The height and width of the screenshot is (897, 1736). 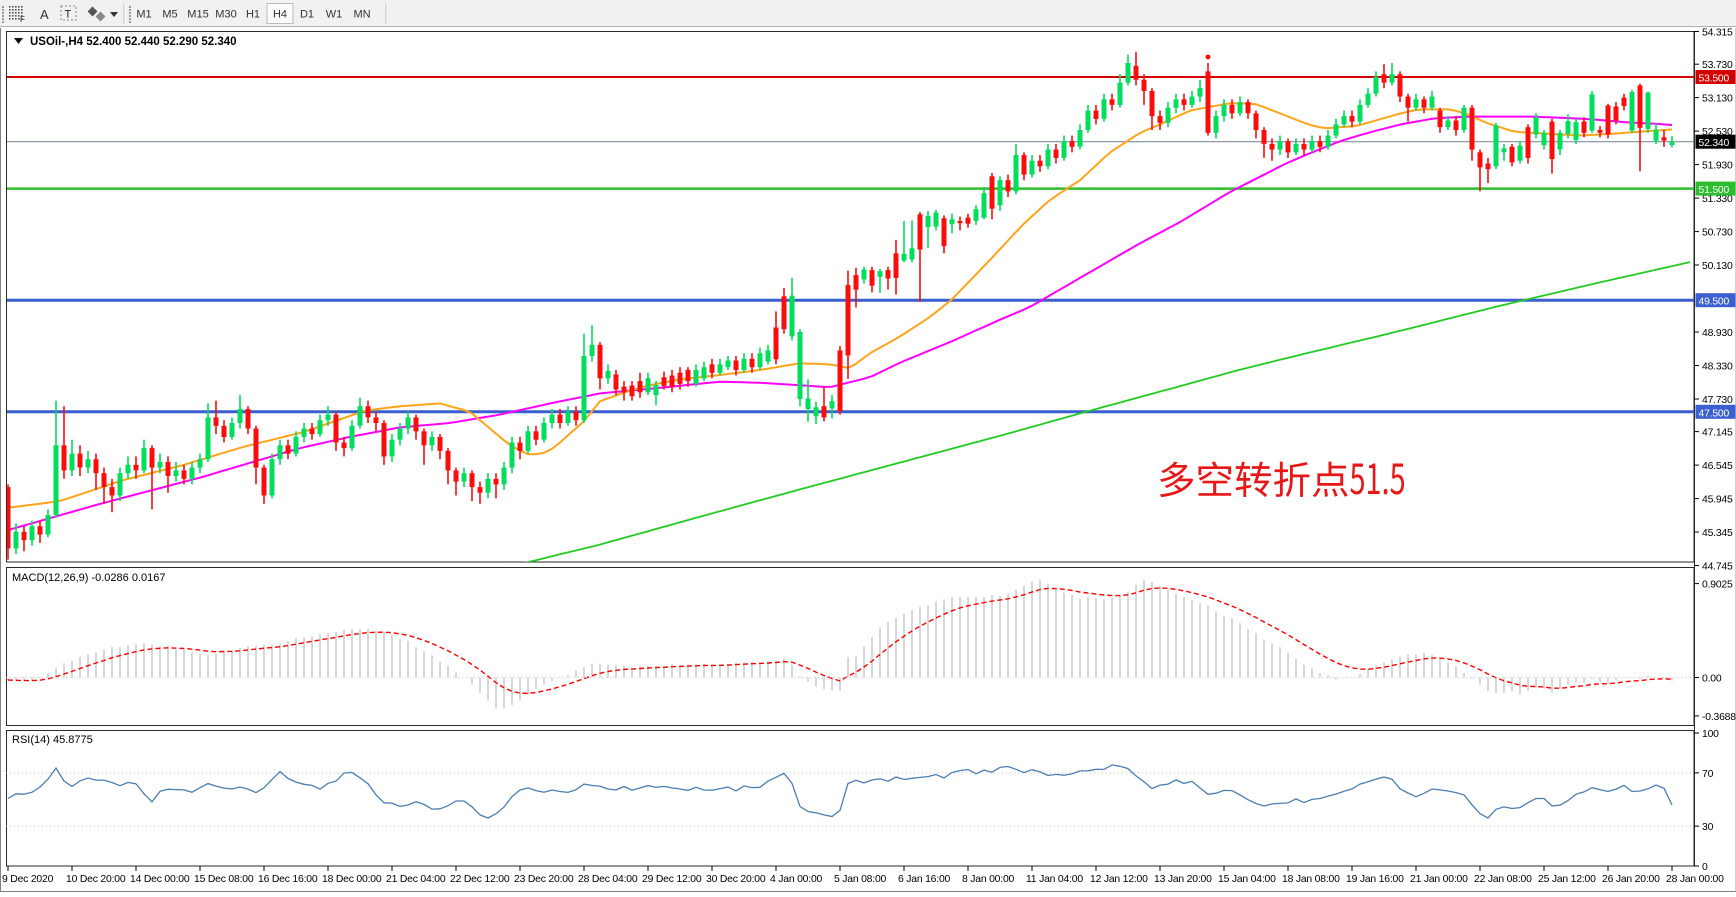 I want to click on svg-text: 100, so click(x=1710, y=734).